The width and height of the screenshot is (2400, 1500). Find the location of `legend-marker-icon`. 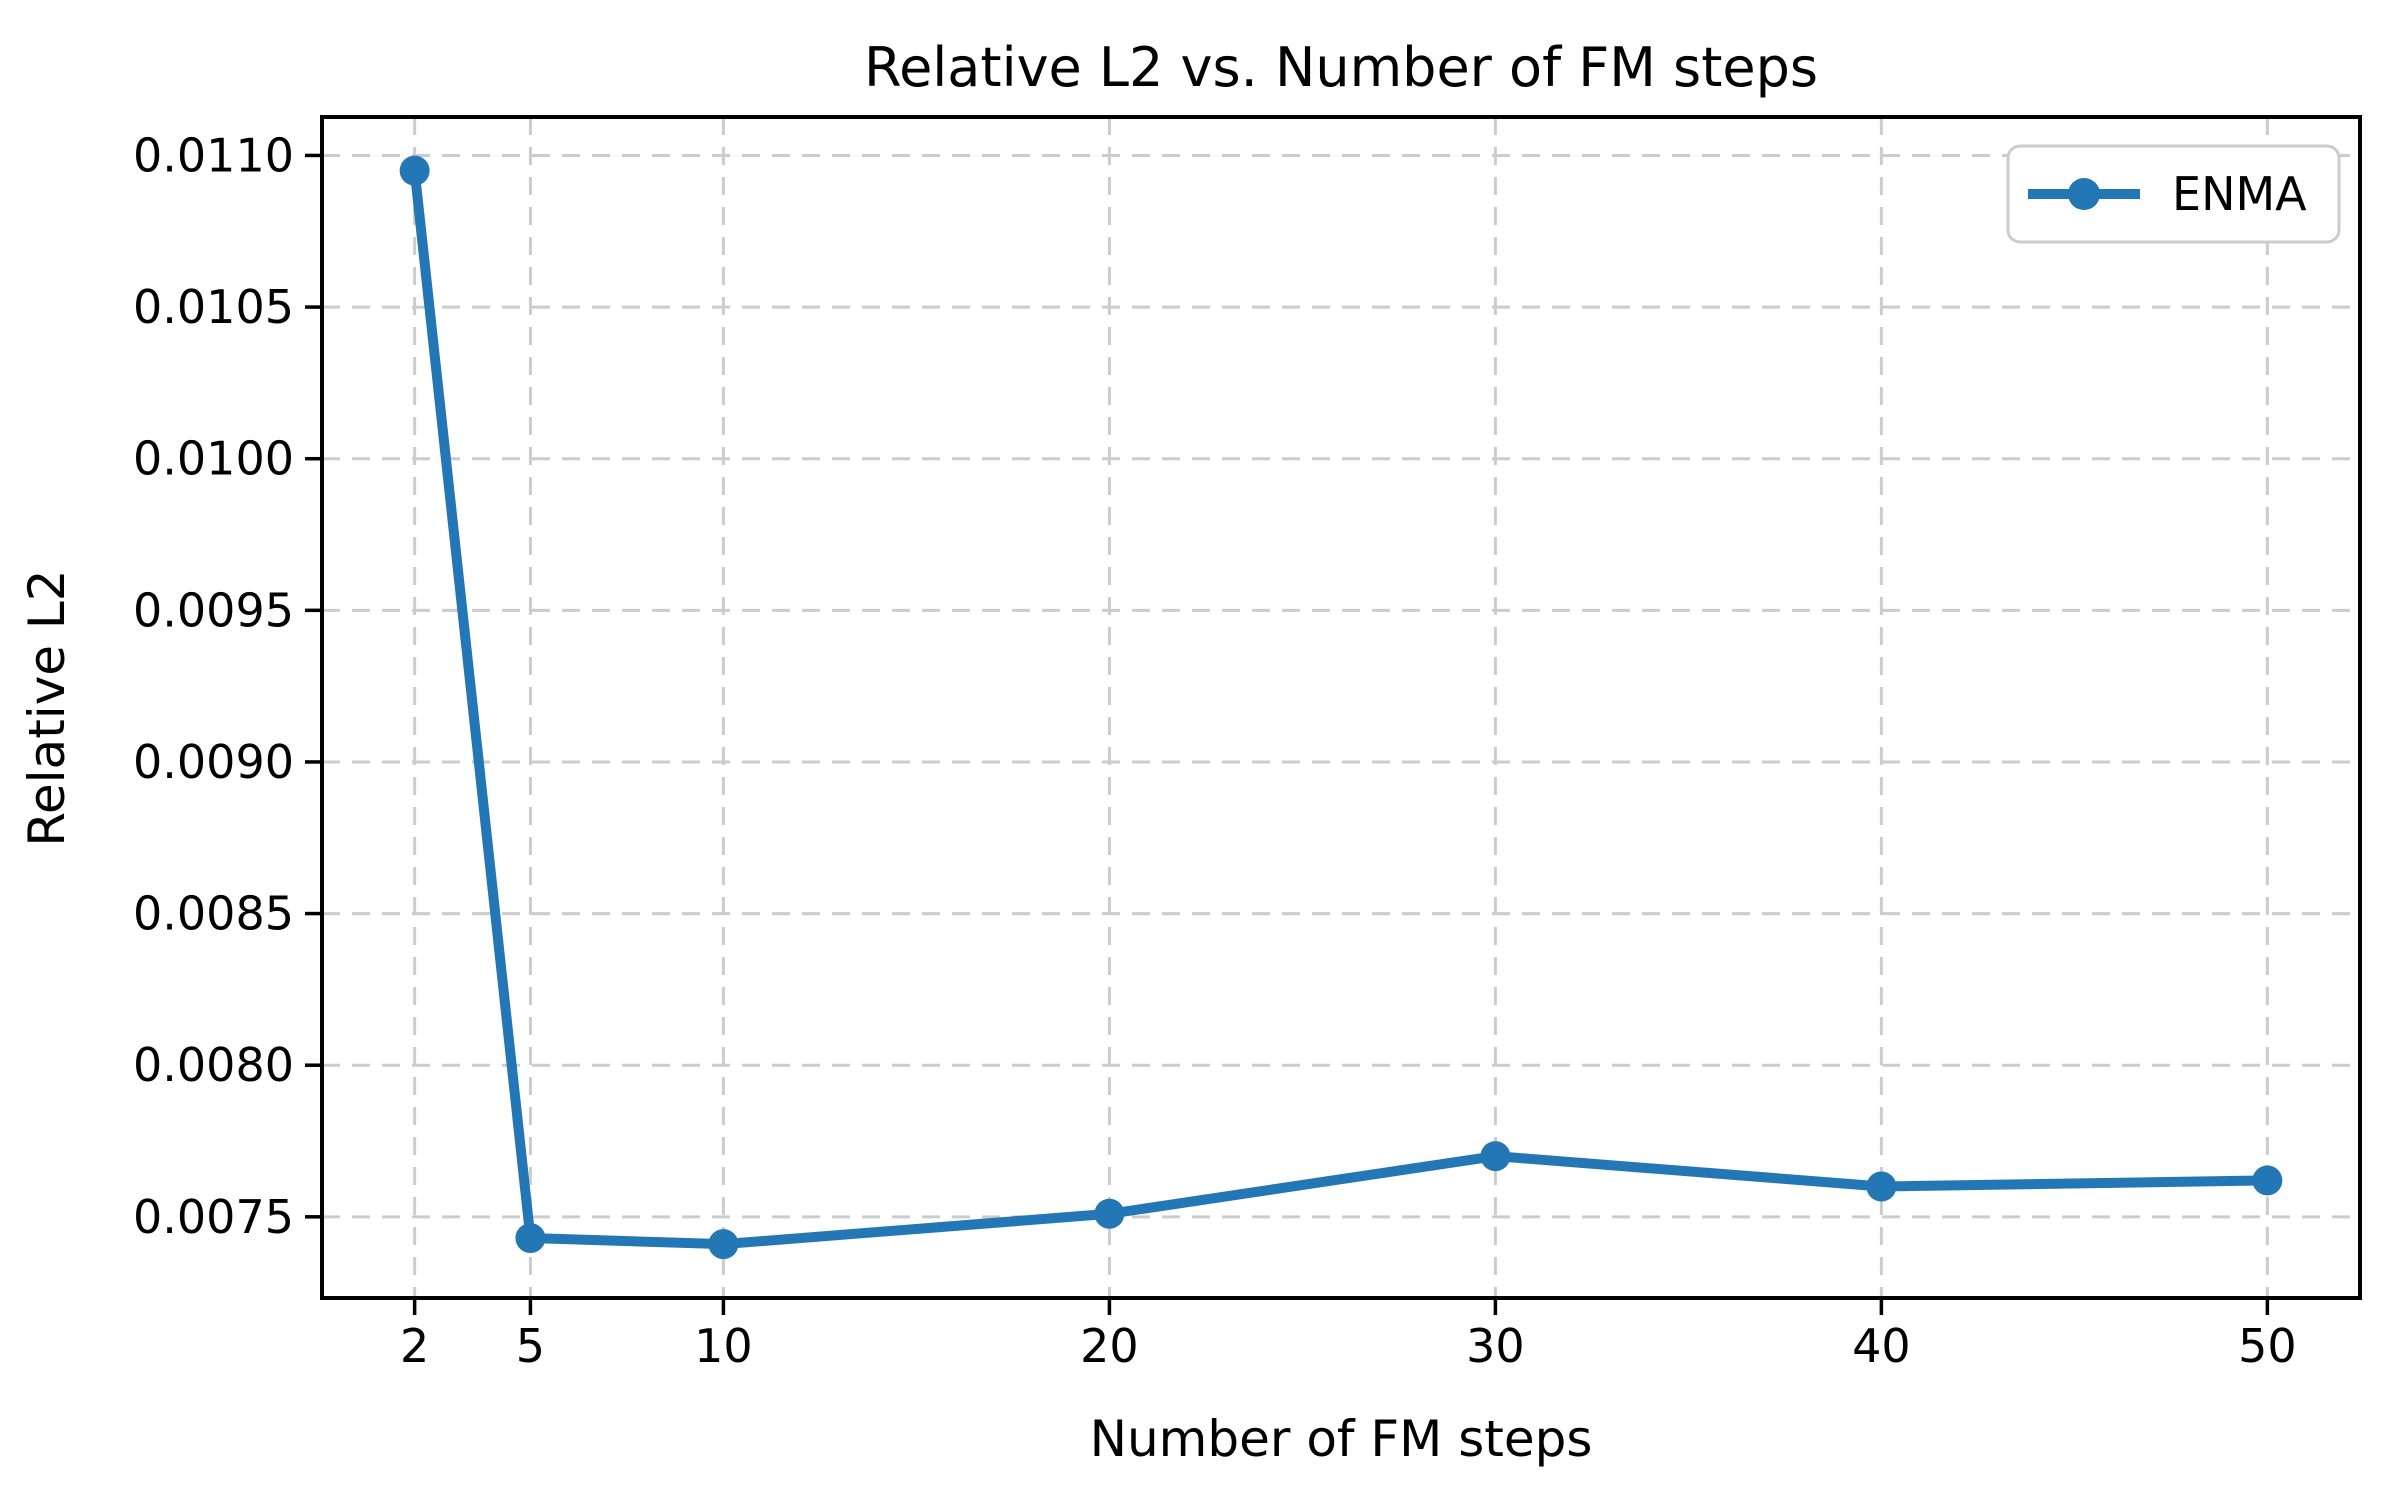

legend-marker-icon is located at coordinates (2084, 194).